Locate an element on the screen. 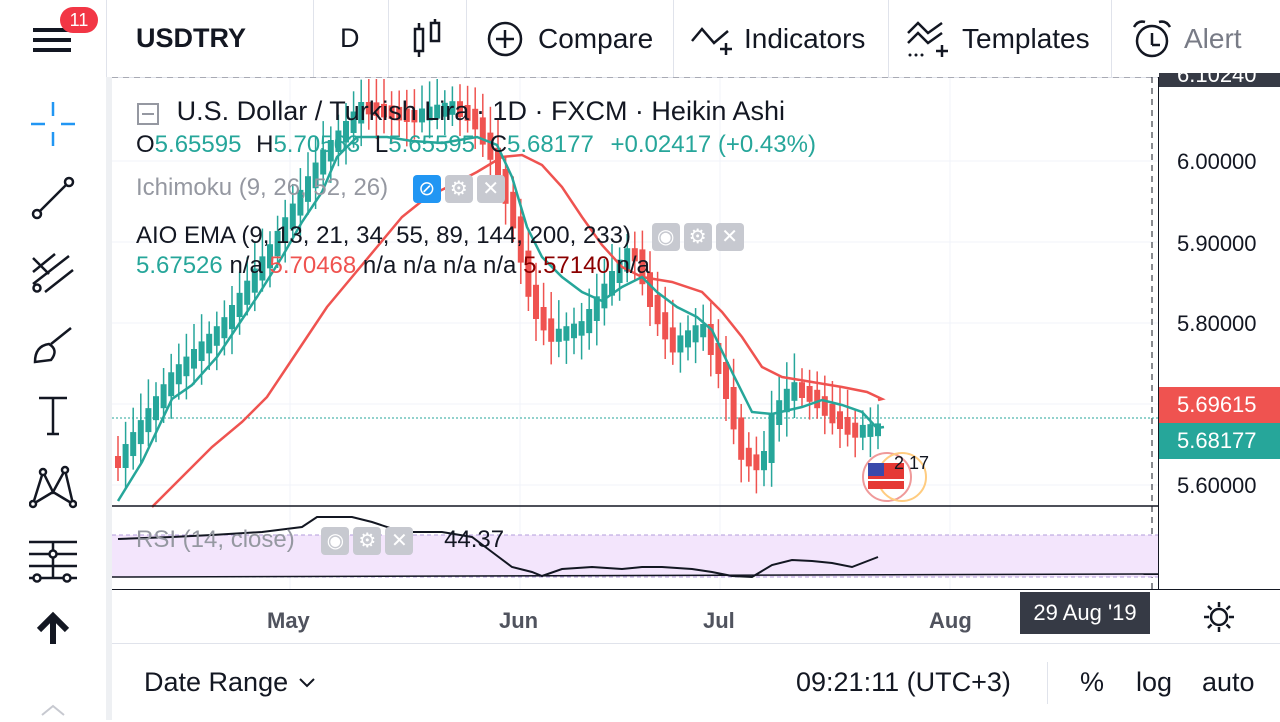  last-price-tag: 5.68177 is located at coordinates (1219, 441).